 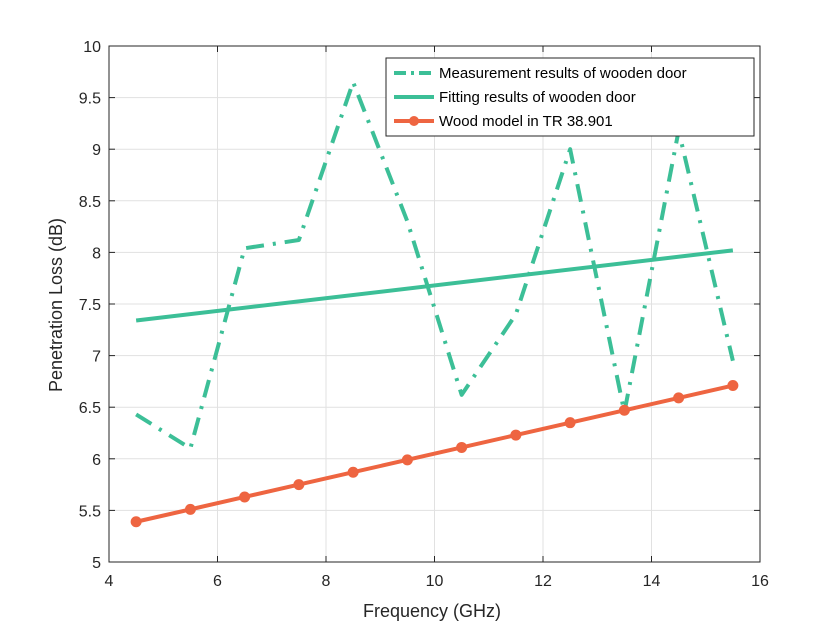 What do you see at coordinates (526, 121) in the screenshot?
I see `legend-label-3: Wood model in TR 38.901` at bounding box center [526, 121].